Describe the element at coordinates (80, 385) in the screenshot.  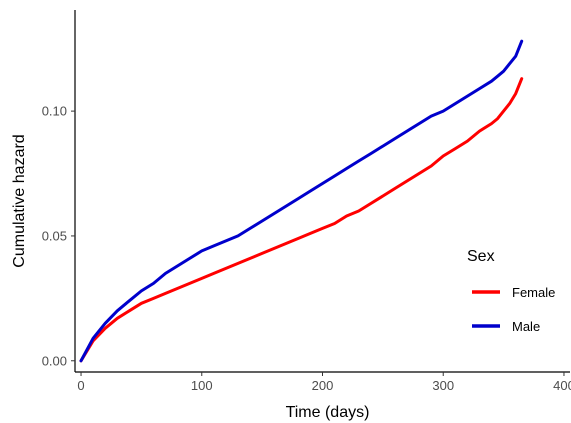
I see `x-tick-label: 0` at that location.